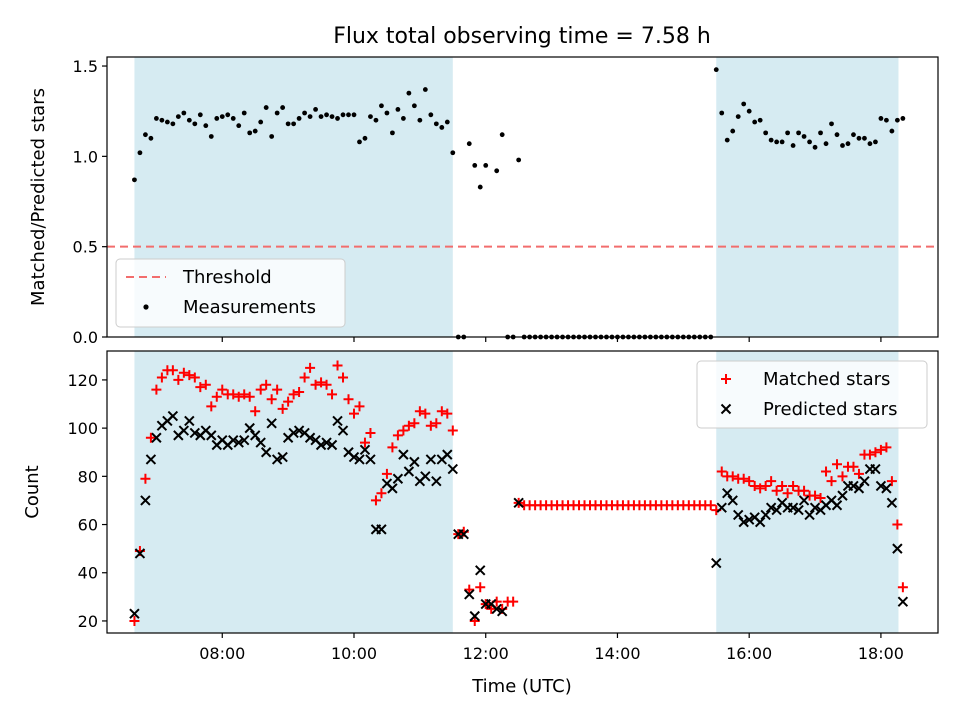  I want to click on legend-matched-swatch, so click(726, 379).